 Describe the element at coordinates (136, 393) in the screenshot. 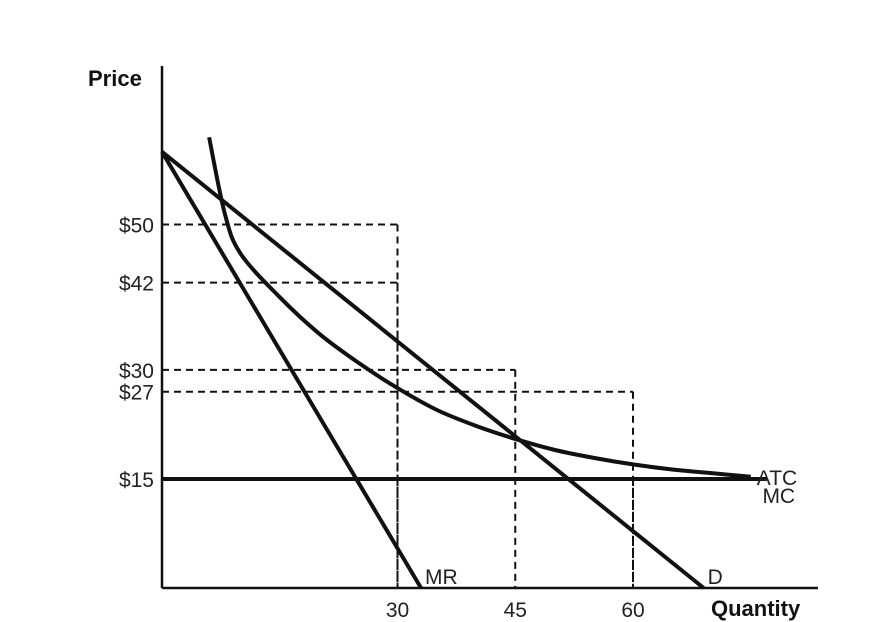

I see `y-tick-label-27: $27` at that location.